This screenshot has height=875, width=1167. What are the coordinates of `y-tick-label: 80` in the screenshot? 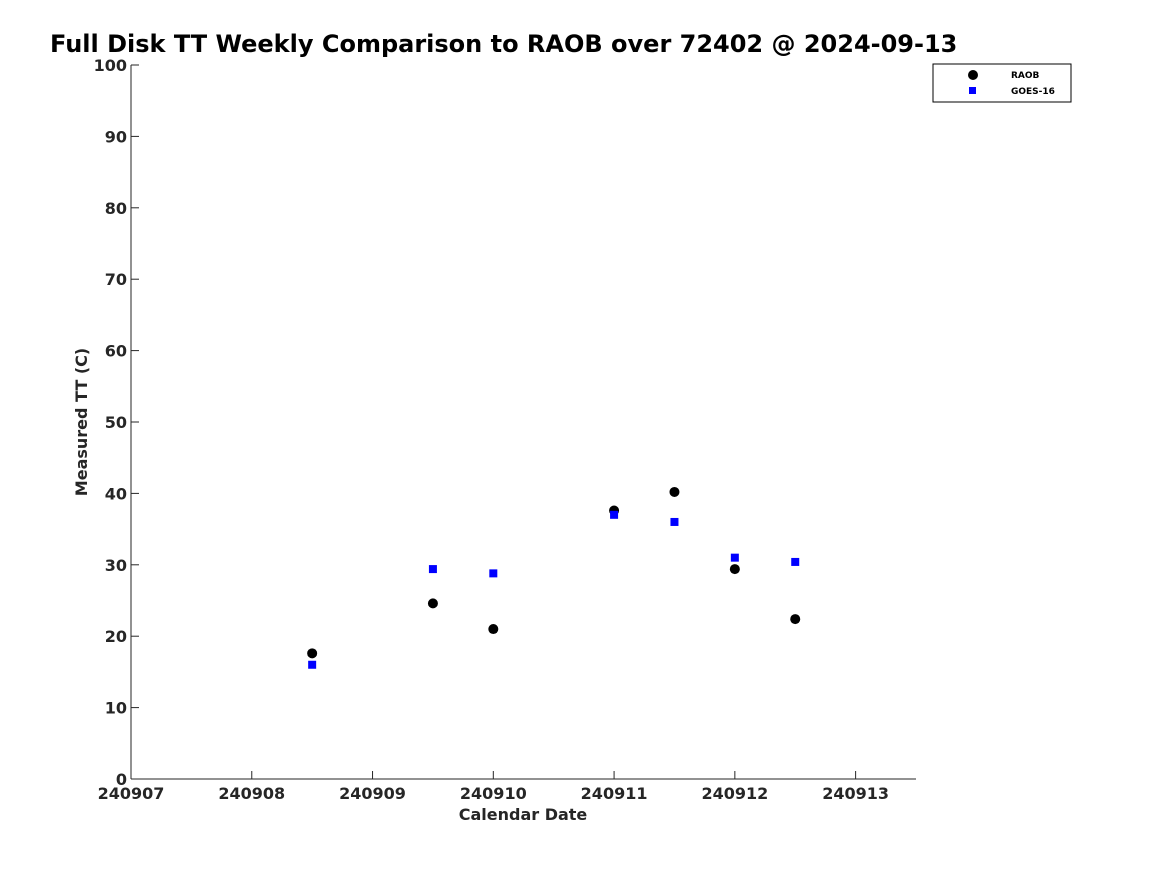 It's located at (116, 208).